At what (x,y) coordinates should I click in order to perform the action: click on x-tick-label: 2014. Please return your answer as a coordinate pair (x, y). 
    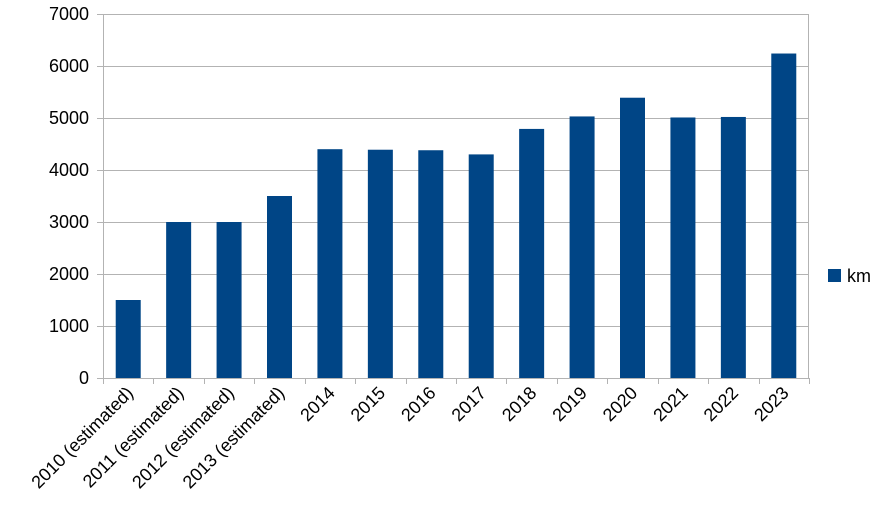
    Looking at the image, I should click on (317, 404).